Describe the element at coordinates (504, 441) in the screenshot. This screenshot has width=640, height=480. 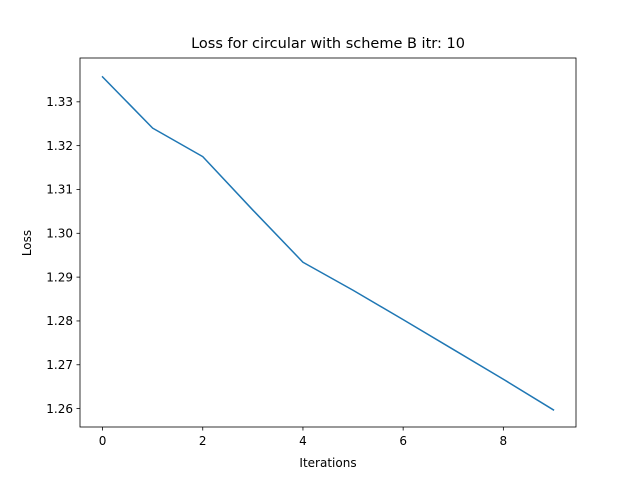
I see `x-tick-label: 8` at that location.